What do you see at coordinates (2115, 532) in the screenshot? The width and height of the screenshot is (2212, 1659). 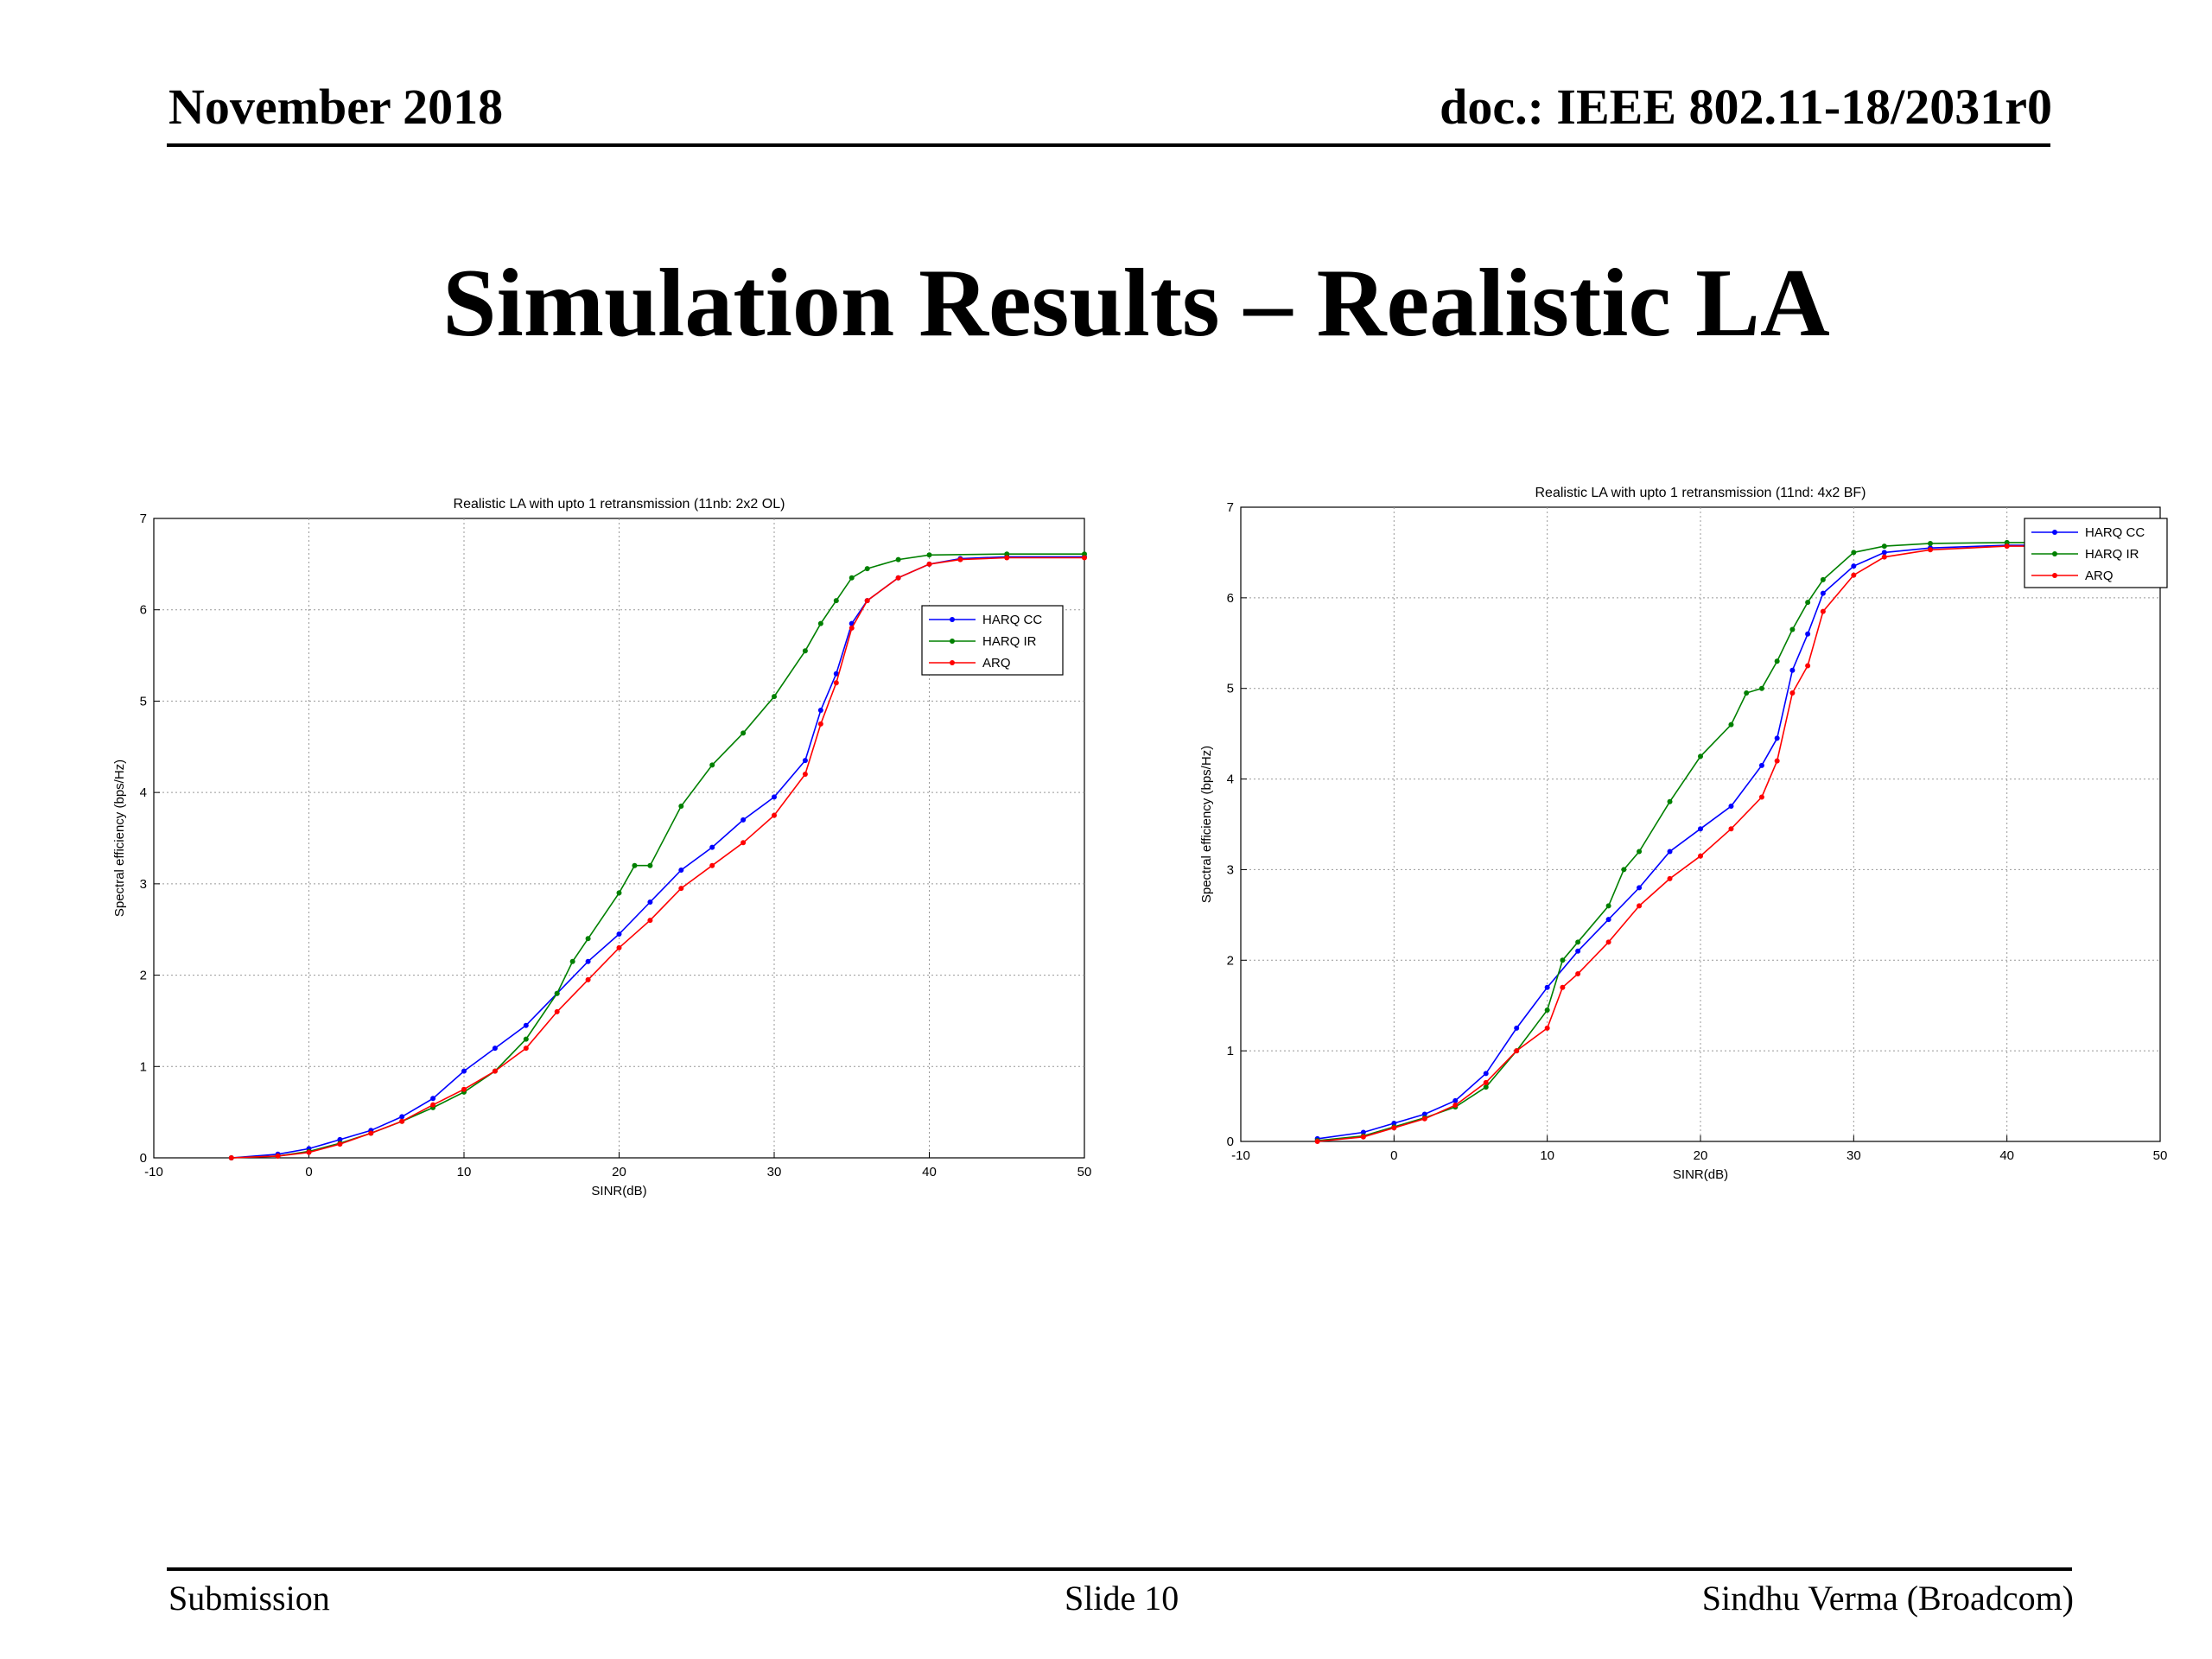 I see `legend-label-harq-cc: HARQ CC` at bounding box center [2115, 532].